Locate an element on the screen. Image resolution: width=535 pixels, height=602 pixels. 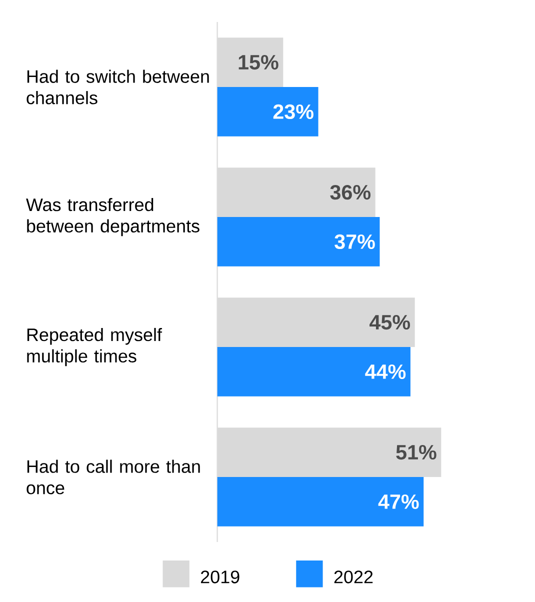
y-tick-label: Had to call more than once is located at coordinates (113, 477).